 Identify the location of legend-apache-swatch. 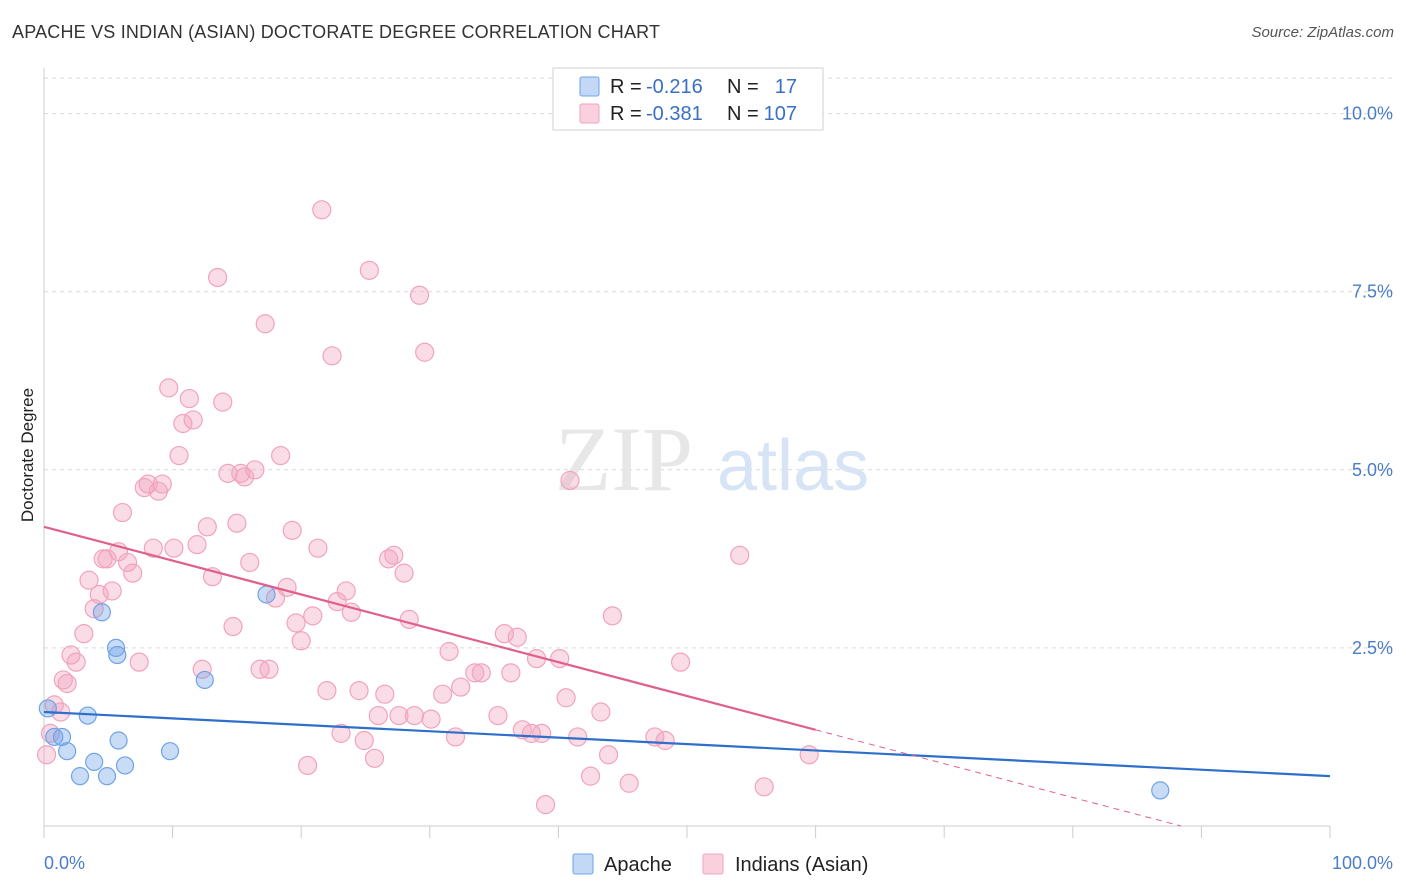
(589, 86).